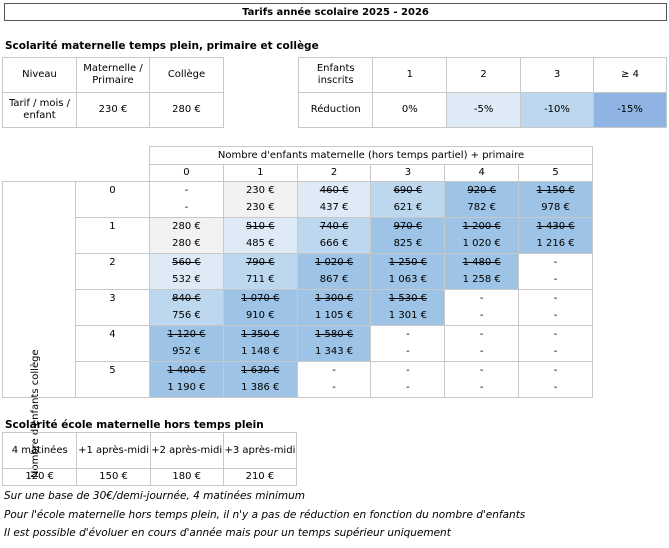  I want to click on grid-col-1: 1, so click(260, 173).